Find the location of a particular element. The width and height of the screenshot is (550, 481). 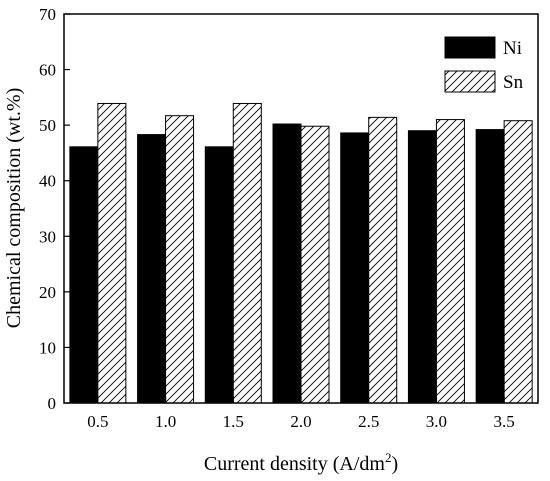

y-tick-label-0: 0 is located at coordinates (52, 403).